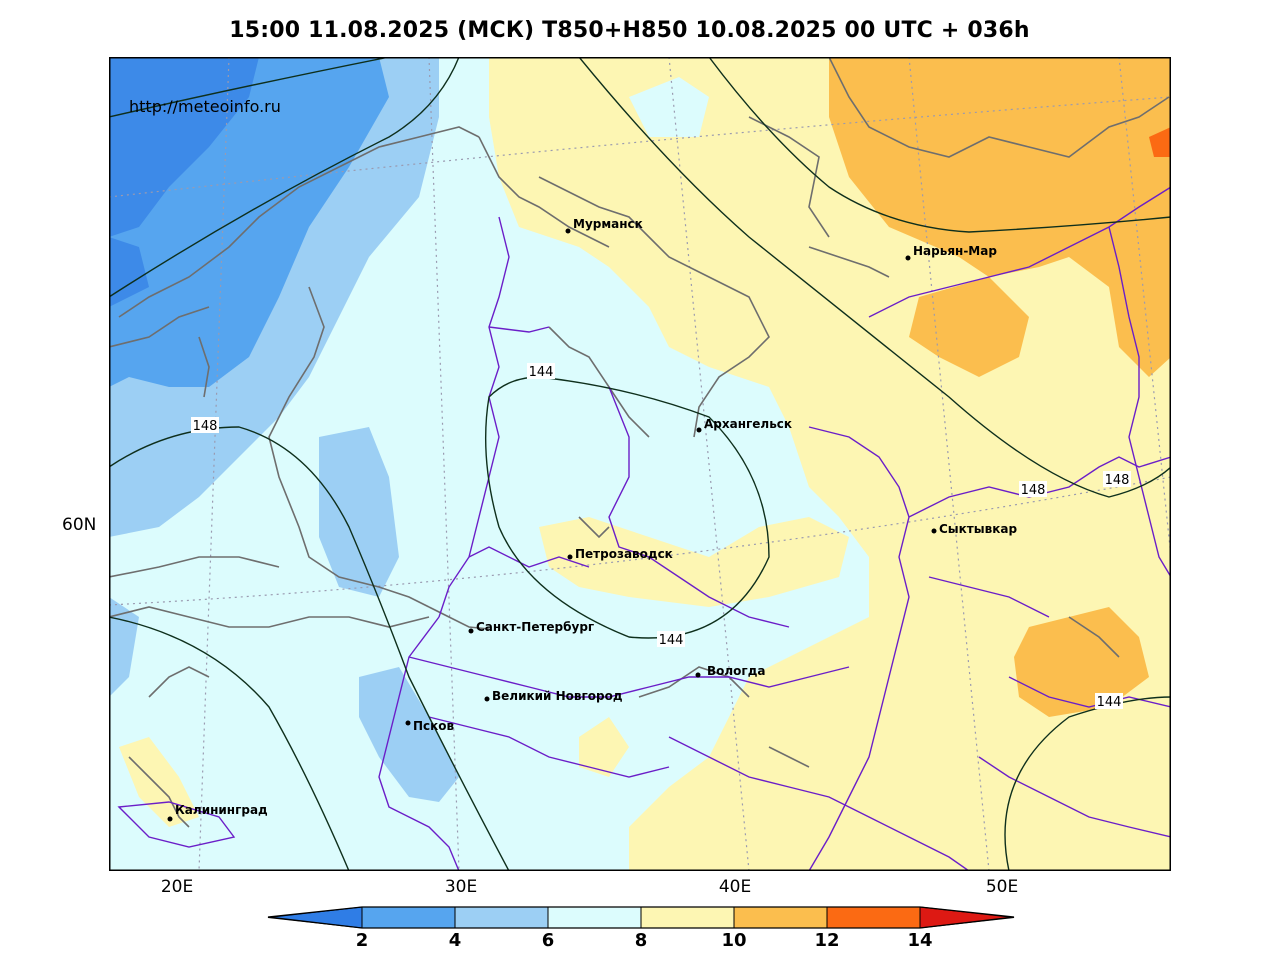 This screenshot has height=963, width=1281. I want to click on site-watermark: http://meteoinfo.ru, so click(205, 106).